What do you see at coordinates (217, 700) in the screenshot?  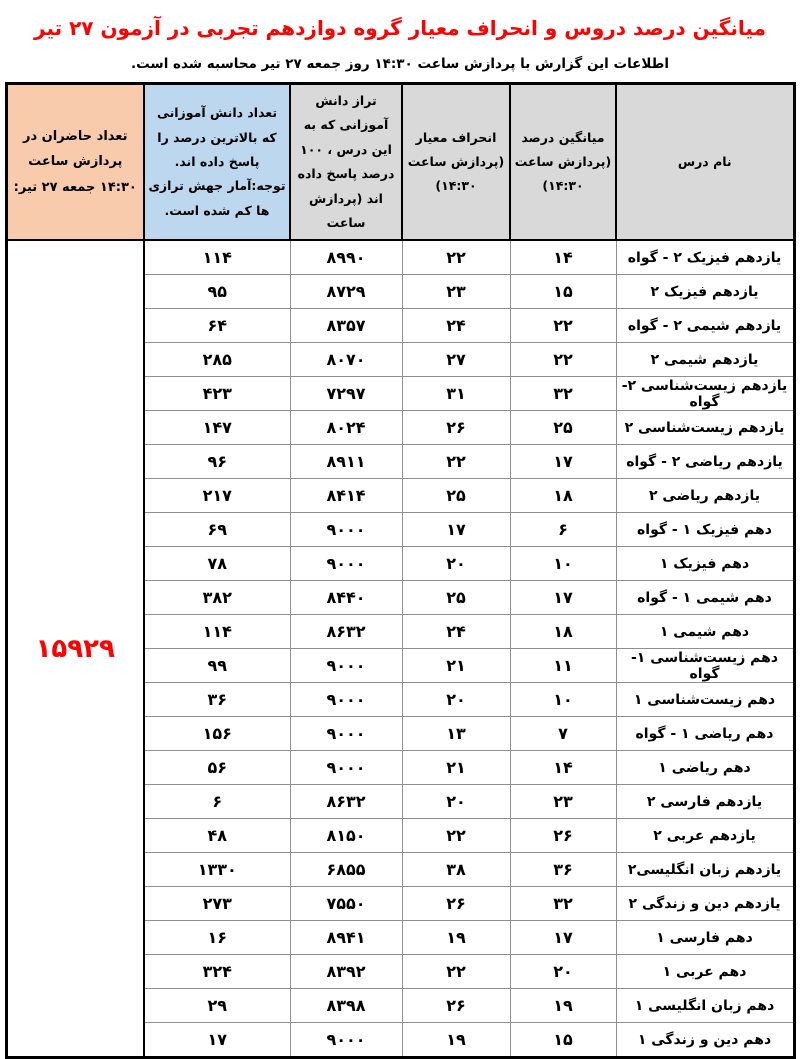 I see `top-count-cell: ۳۶` at bounding box center [217, 700].